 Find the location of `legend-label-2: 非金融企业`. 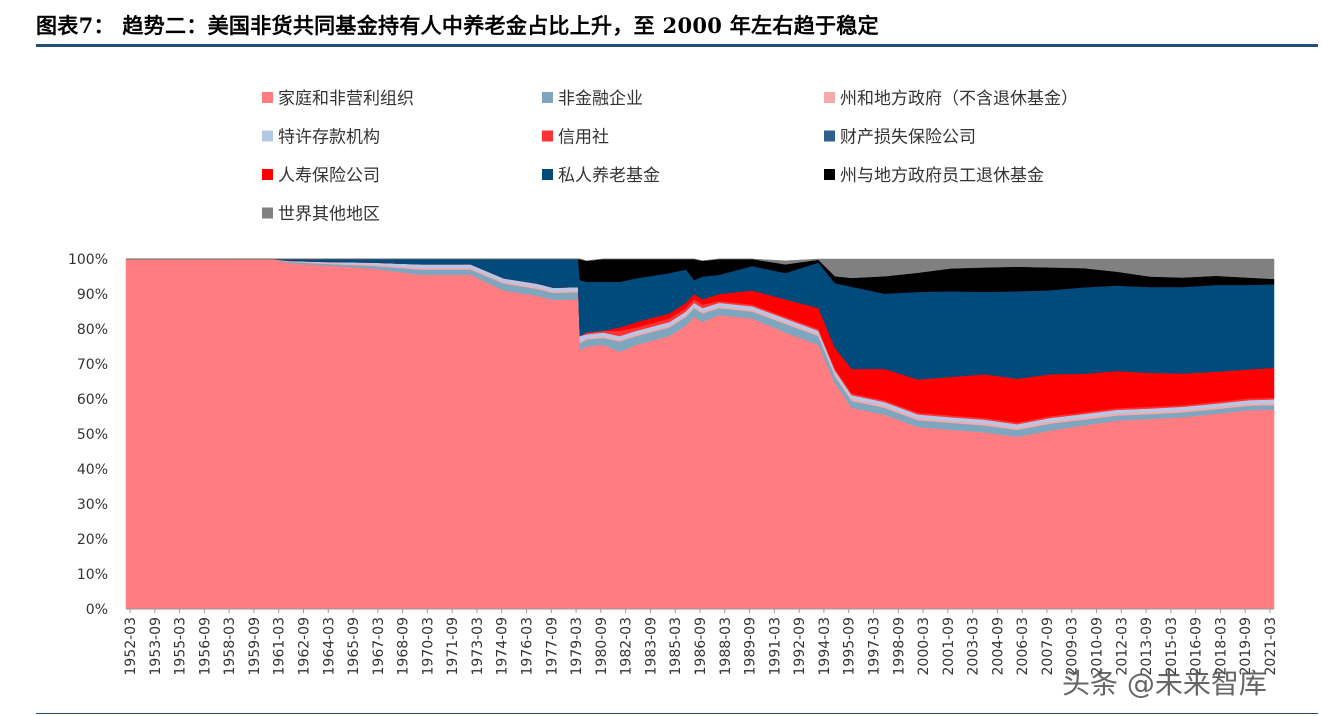

legend-label-2: 非金融企业 is located at coordinates (600, 99).